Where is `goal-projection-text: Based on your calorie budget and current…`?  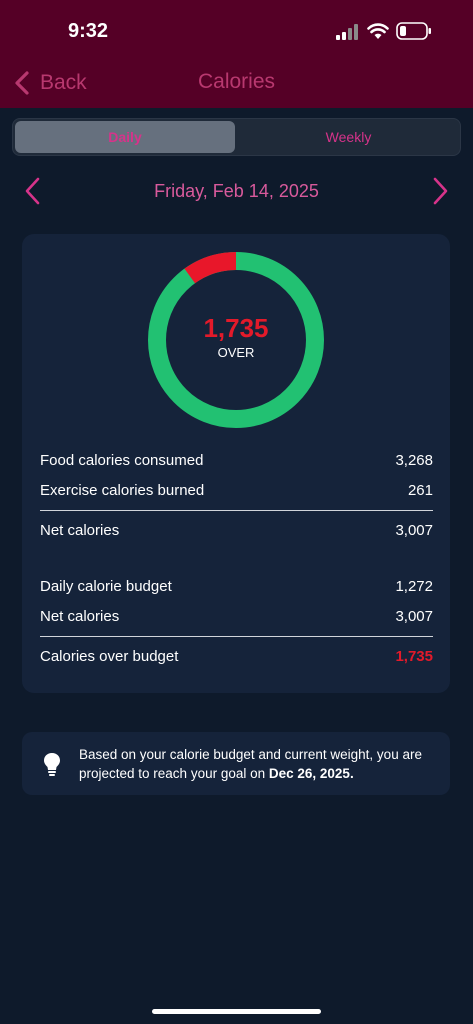 goal-projection-text: Based on your calorie budget and current… is located at coordinates (258, 764).